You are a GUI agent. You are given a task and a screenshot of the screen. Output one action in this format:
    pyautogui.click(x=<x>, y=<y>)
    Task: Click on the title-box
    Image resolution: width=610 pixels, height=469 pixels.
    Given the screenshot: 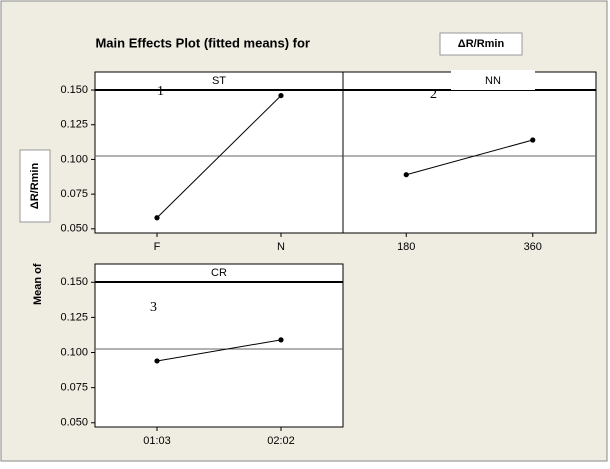 What is the action you would take?
    pyautogui.click(x=481, y=44)
    